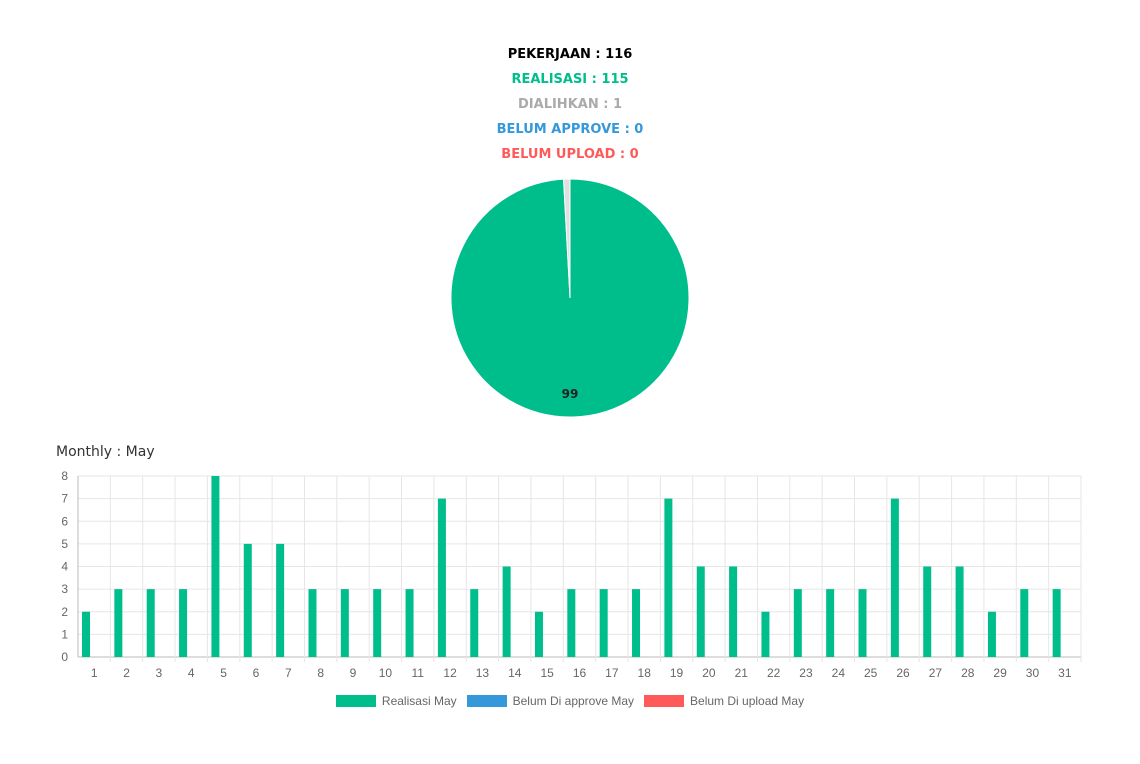  What do you see at coordinates (570, 79) in the screenshot?
I see `realisasi-count: REALISASI : 115` at bounding box center [570, 79].